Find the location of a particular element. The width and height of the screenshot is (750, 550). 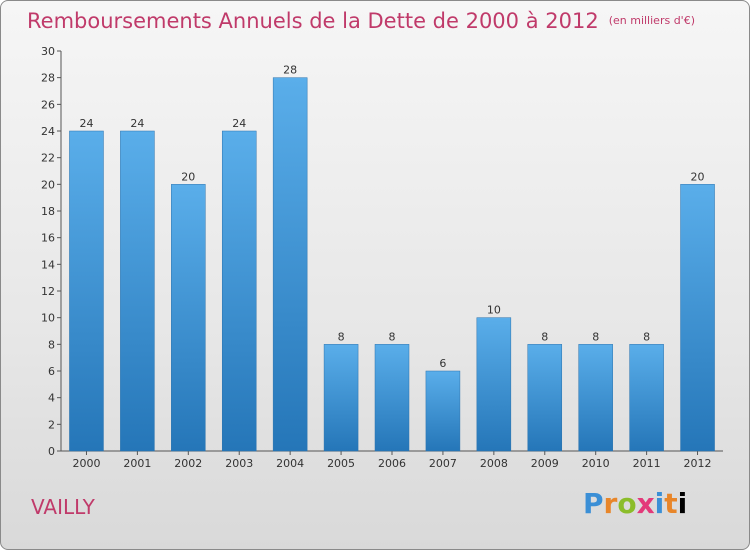

y-tick-label: 10 is located at coordinates (48, 318).